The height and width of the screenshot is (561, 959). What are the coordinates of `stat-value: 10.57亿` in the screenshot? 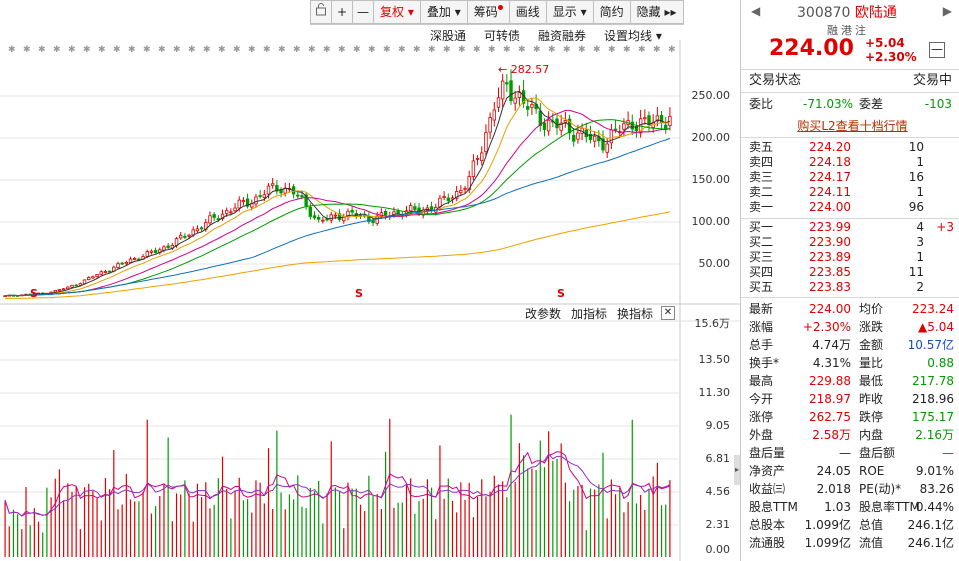 It's located at (930, 345).